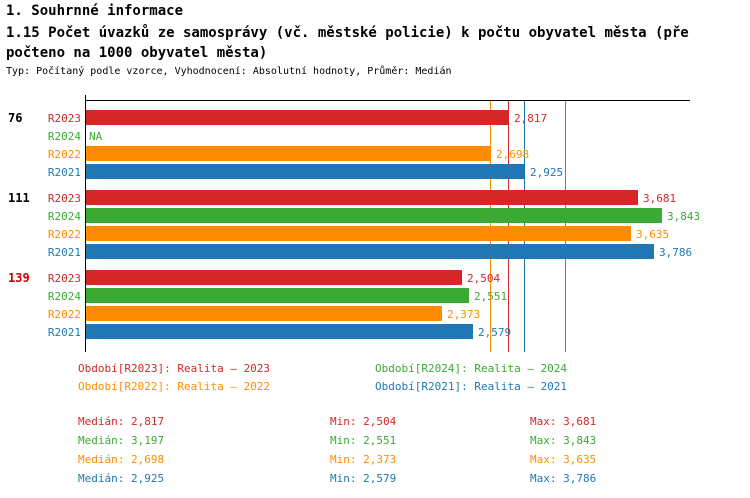 The height and width of the screenshot is (498, 750). Describe the element at coordinates (513, 154) in the screenshot. I see `bar-value-label: 2,698` at that location.